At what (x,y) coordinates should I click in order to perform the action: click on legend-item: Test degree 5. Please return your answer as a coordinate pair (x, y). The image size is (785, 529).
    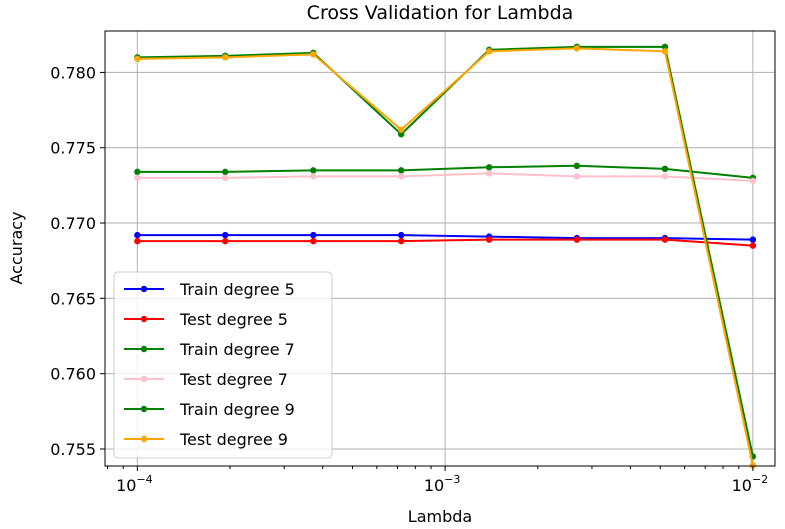
    Looking at the image, I should click on (206, 319).